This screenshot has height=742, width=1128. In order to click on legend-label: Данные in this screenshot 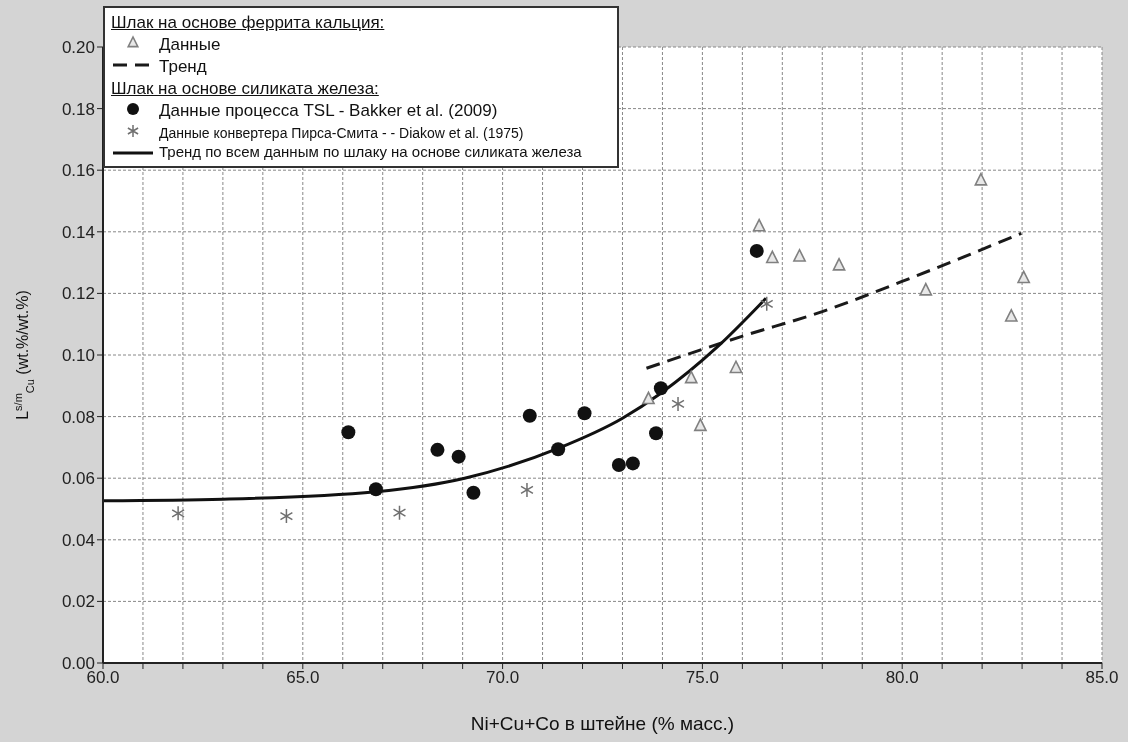, I will do `click(189, 45)`.